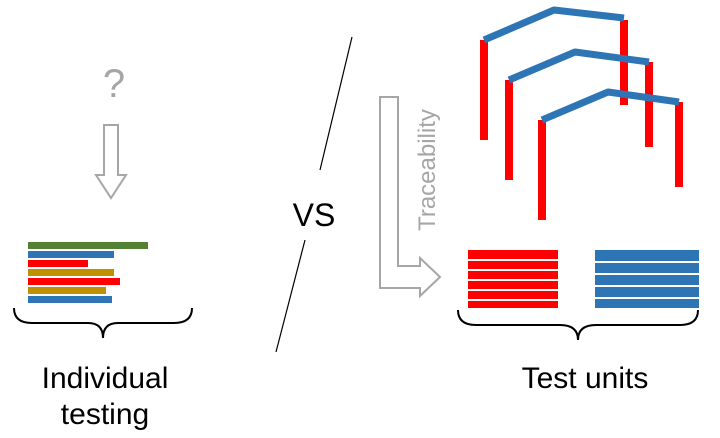 The image size is (720, 438). What do you see at coordinates (647, 279) in the screenshot?
I see `test-unit-blue-block` at bounding box center [647, 279].